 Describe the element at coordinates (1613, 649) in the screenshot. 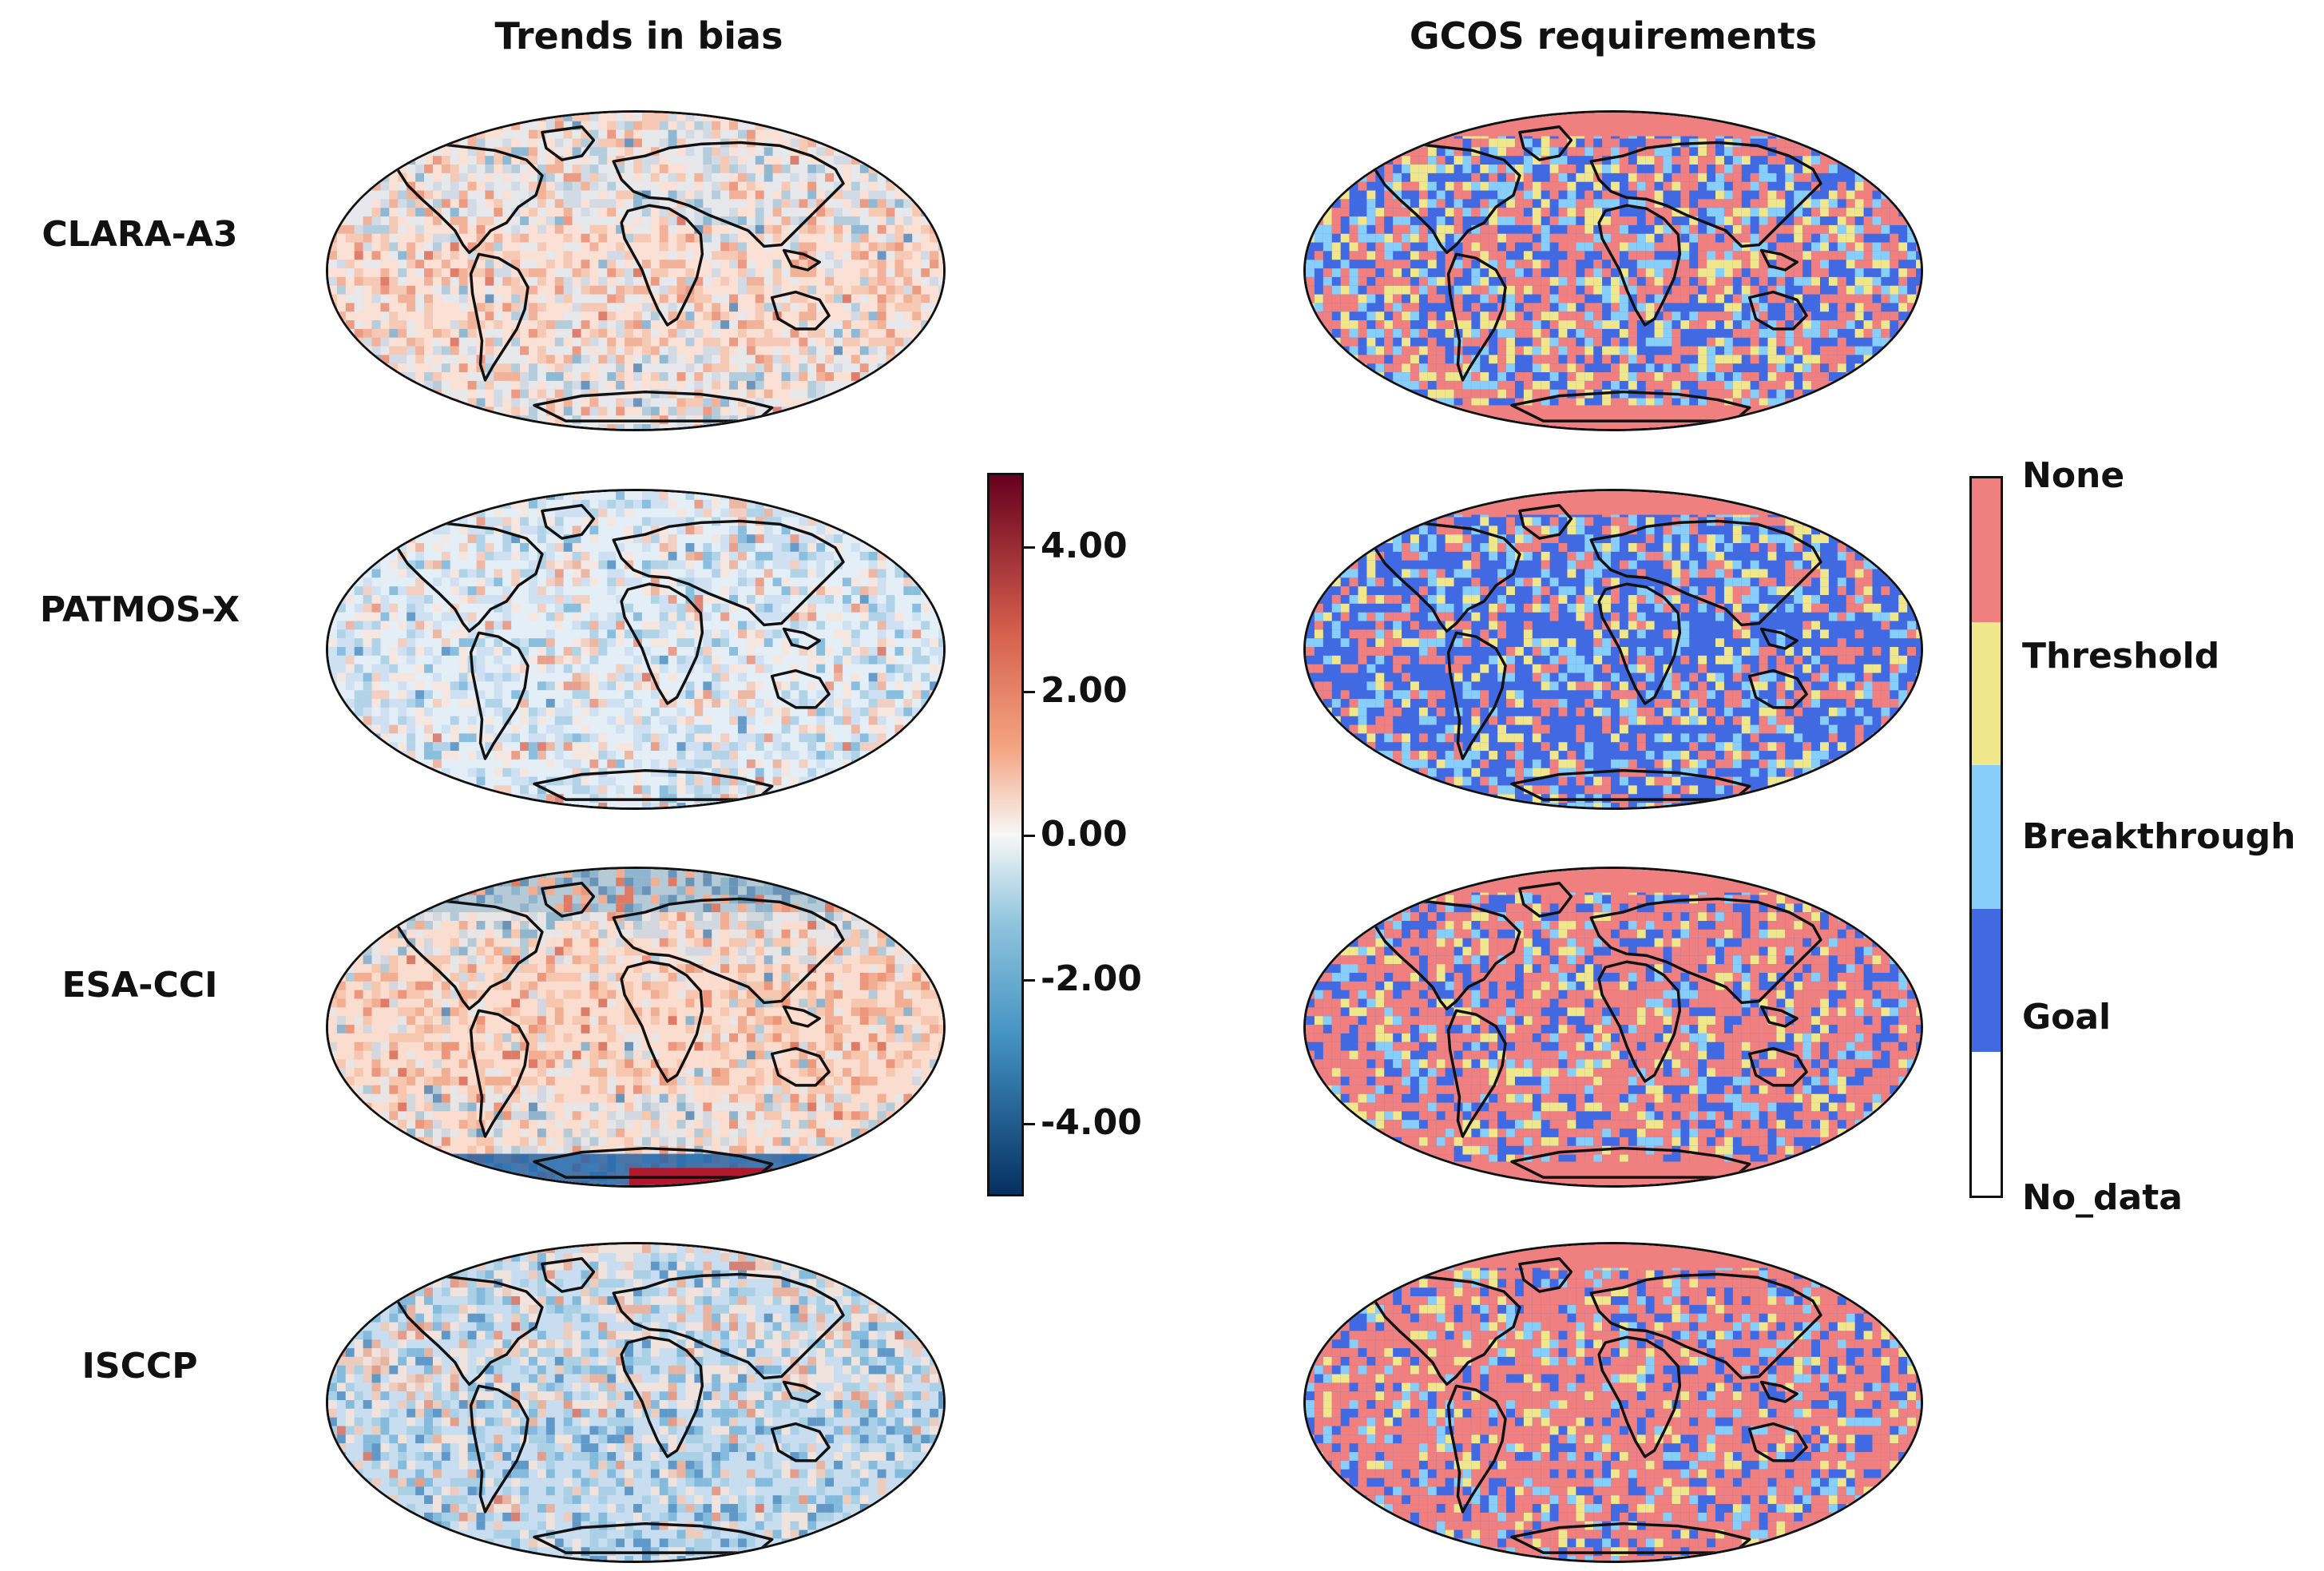

I see `gcos-map-patmos-x` at that location.